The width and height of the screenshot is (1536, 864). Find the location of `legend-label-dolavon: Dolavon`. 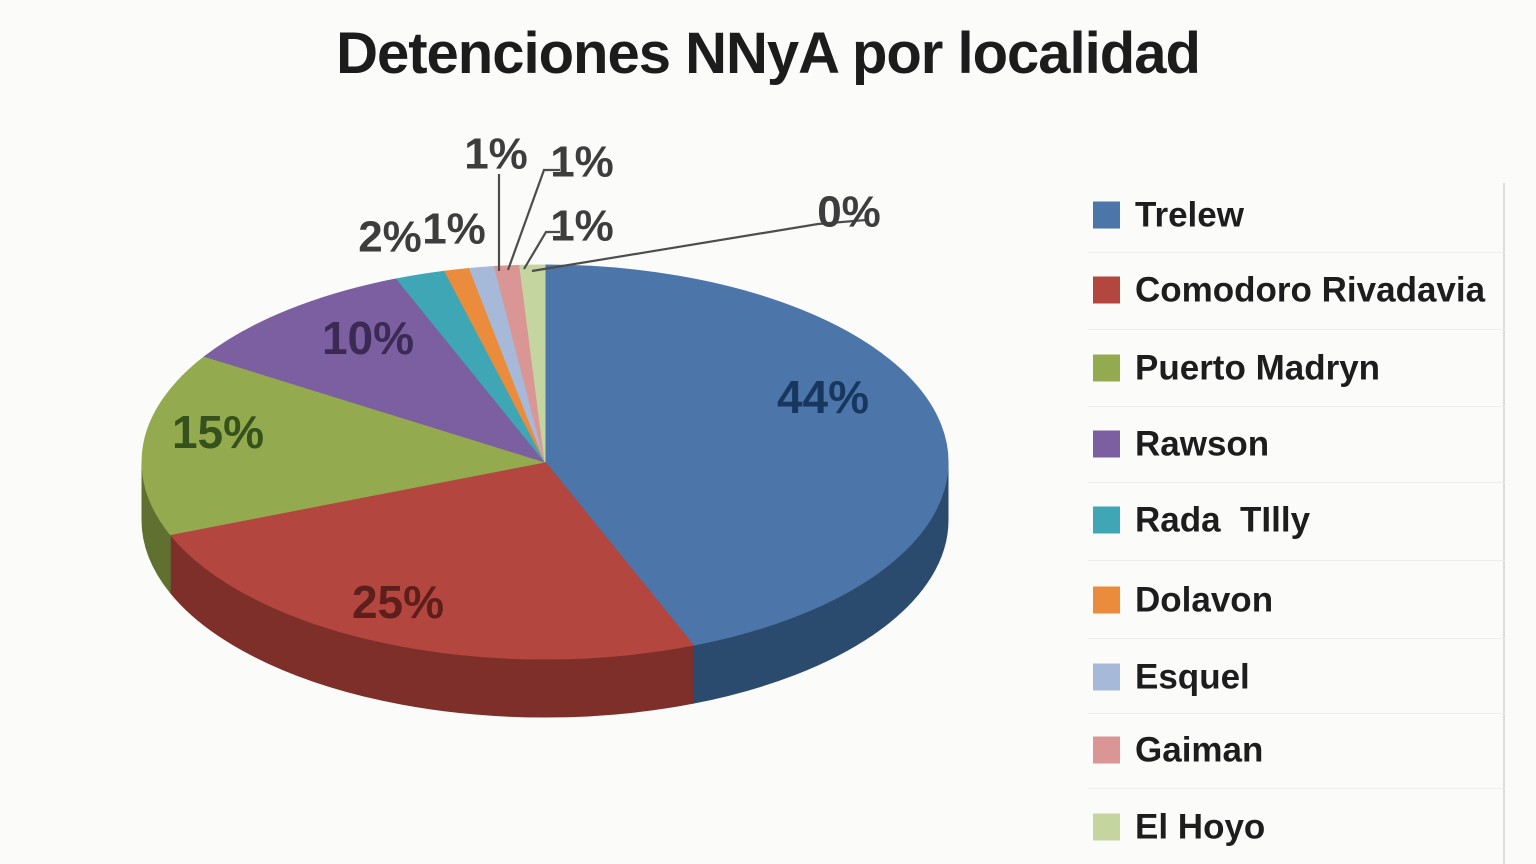

legend-label-dolavon: Dolavon is located at coordinates (1204, 600).